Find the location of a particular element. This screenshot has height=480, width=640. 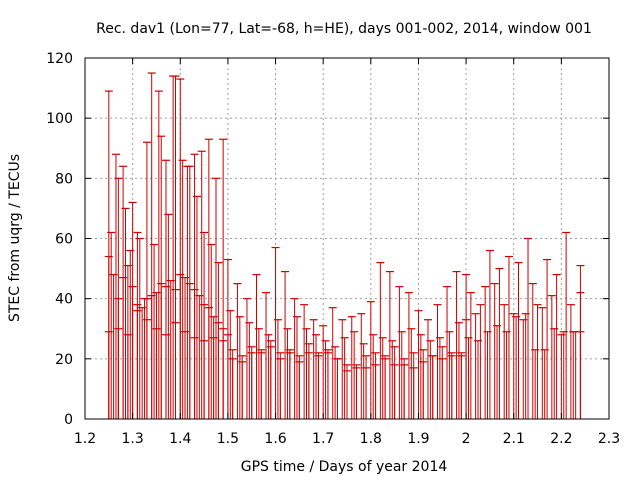

x-tick-label: 2.2 is located at coordinates (561, 439).